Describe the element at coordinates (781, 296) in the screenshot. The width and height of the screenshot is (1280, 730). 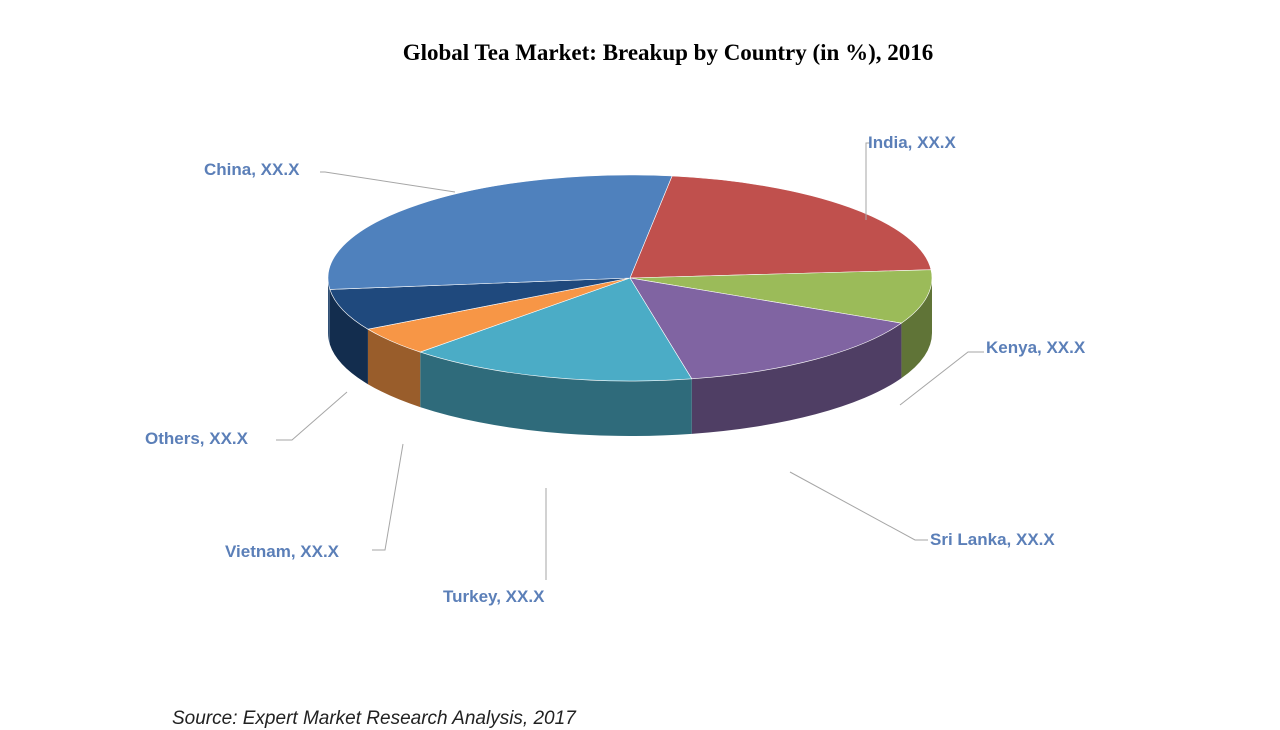
I see `pie-slice-kenya` at that location.